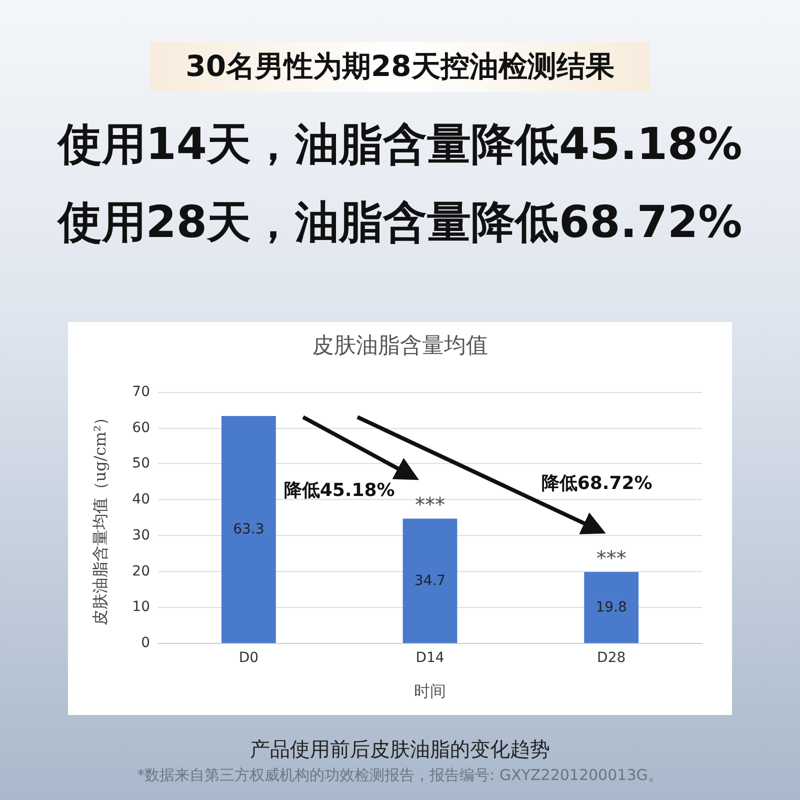 This screenshot has height=800, width=800. What do you see at coordinates (141, 464) in the screenshot?
I see `y-tick-label: 50` at bounding box center [141, 464].